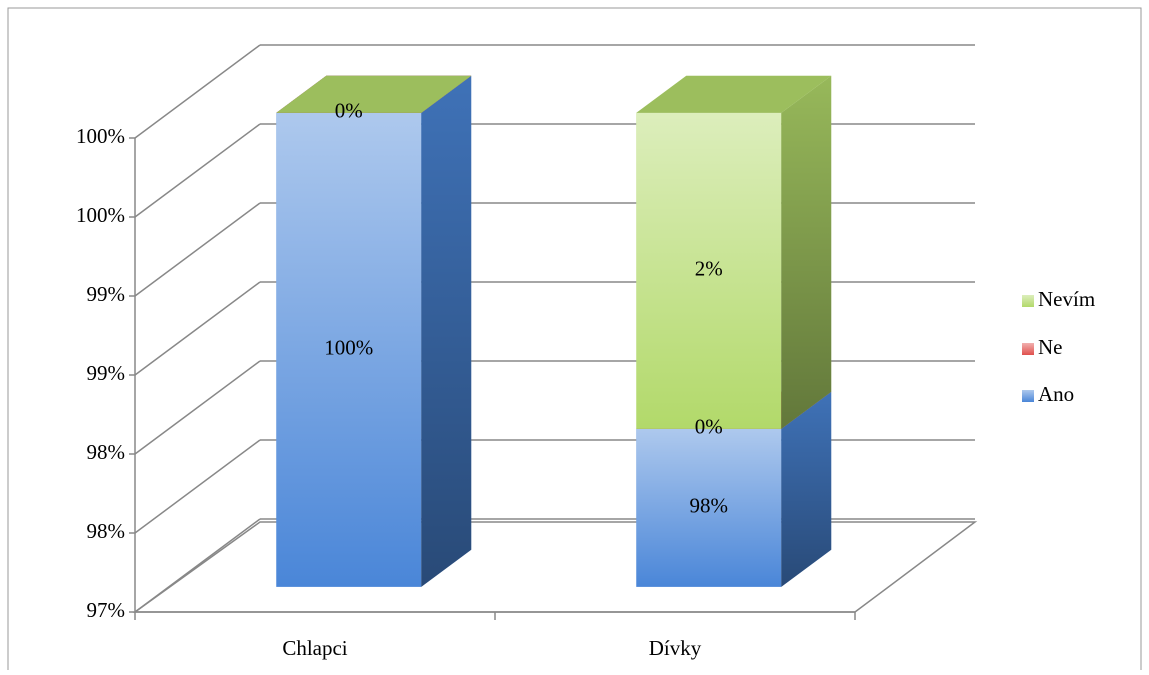 The width and height of the screenshot is (1149, 675). Describe the element at coordinates (555, 567) in the screenshot. I see `floor` at that location.